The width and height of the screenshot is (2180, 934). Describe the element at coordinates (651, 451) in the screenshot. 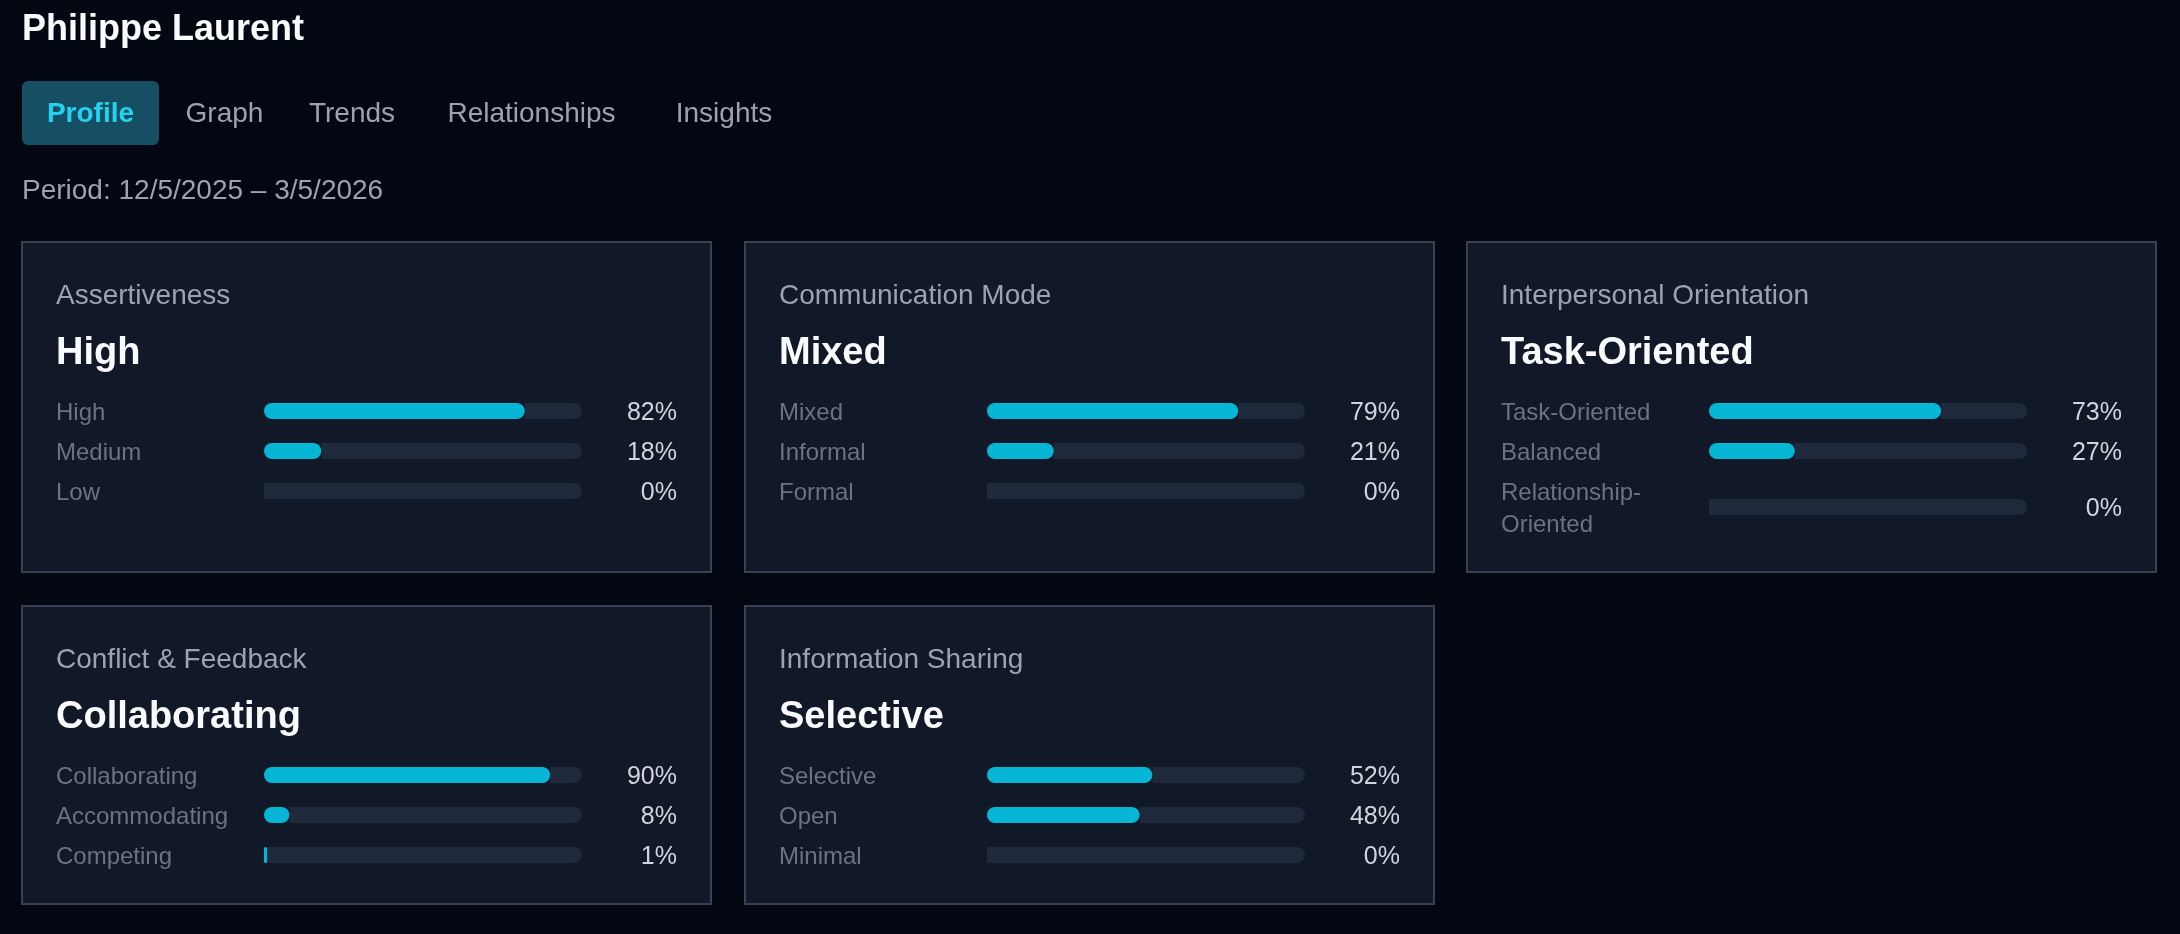

I see `data-label: 18%` at that location.